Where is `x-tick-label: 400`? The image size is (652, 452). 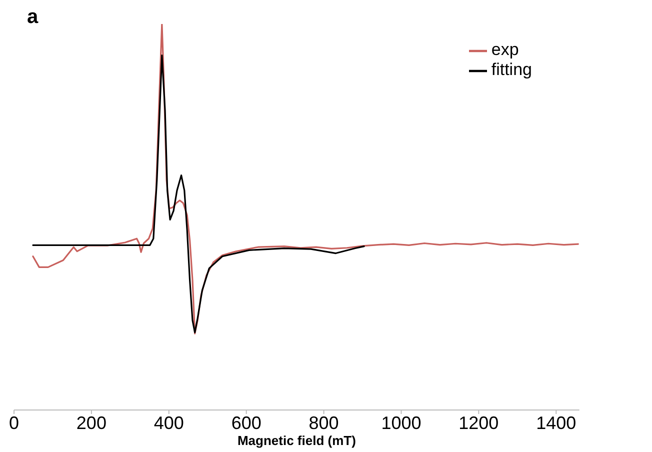
x-tick-label: 400 is located at coordinates (169, 422).